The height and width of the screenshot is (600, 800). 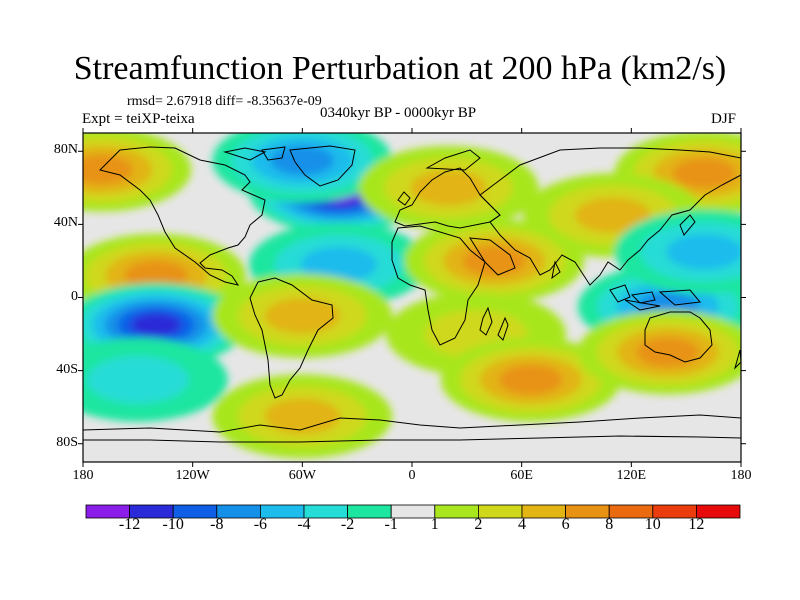 I want to click on colorbar-label: 8, so click(x=609, y=524).